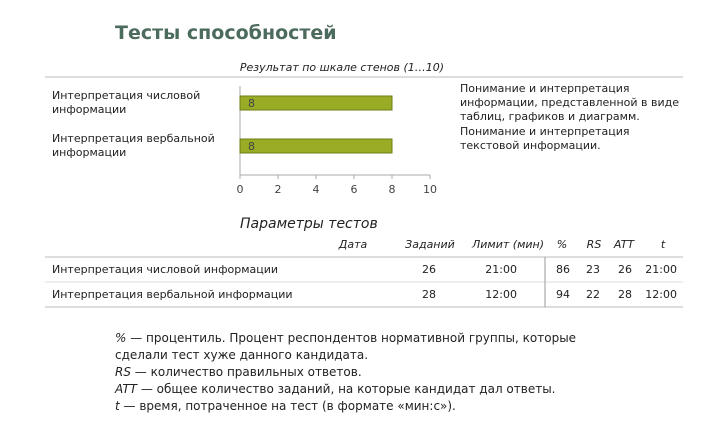  I want to click on column-header: Дата, so click(353, 244).